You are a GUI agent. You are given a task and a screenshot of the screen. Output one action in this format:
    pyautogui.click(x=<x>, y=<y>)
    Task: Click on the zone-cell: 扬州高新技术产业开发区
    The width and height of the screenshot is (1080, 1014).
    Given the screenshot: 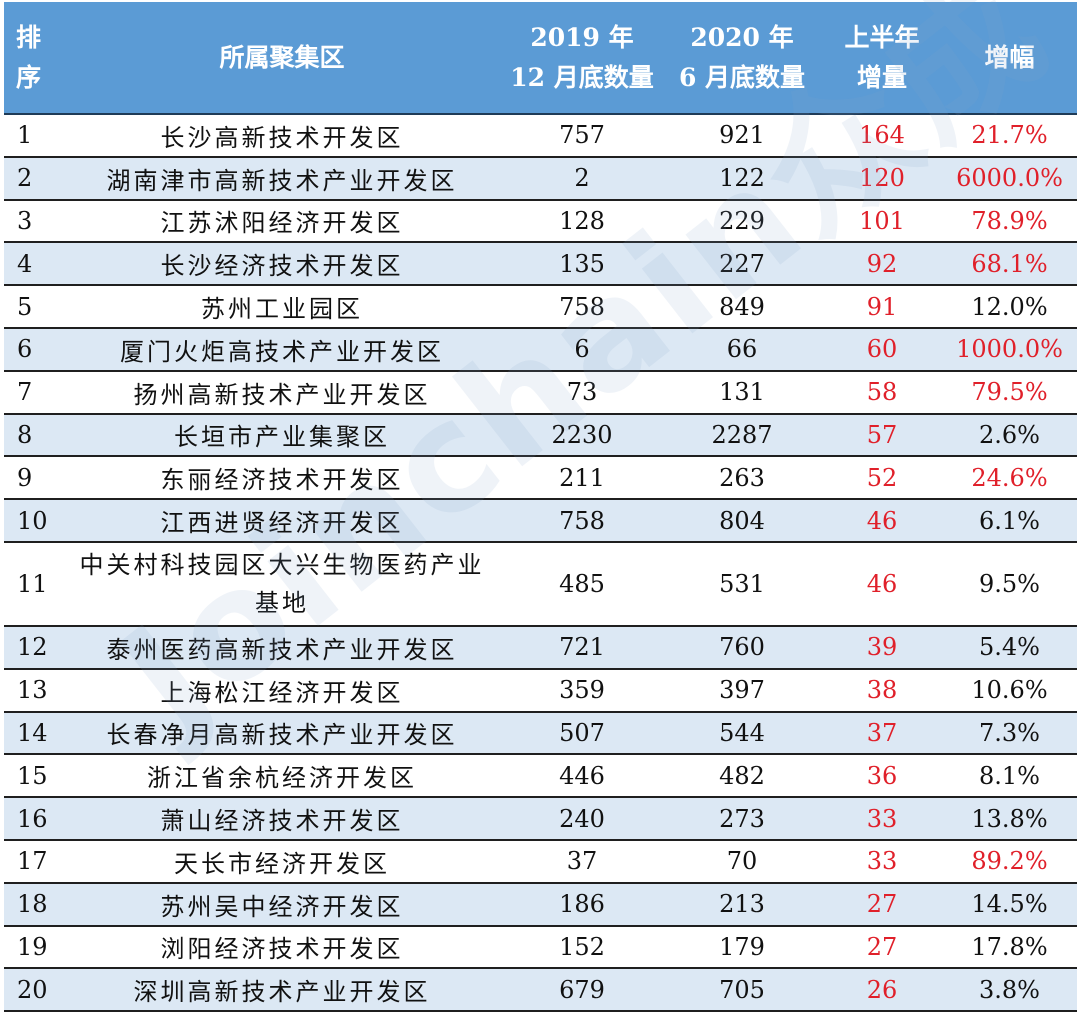 What is the action you would take?
    pyautogui.click(x=282, y=392)
    